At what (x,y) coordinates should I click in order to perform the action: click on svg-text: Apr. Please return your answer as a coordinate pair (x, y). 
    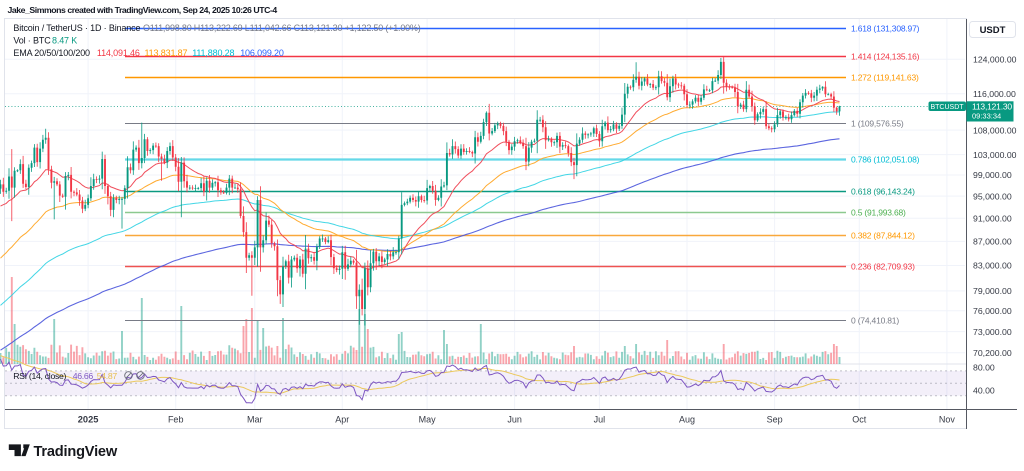
    Looking at the image, I should click on (342, 419).